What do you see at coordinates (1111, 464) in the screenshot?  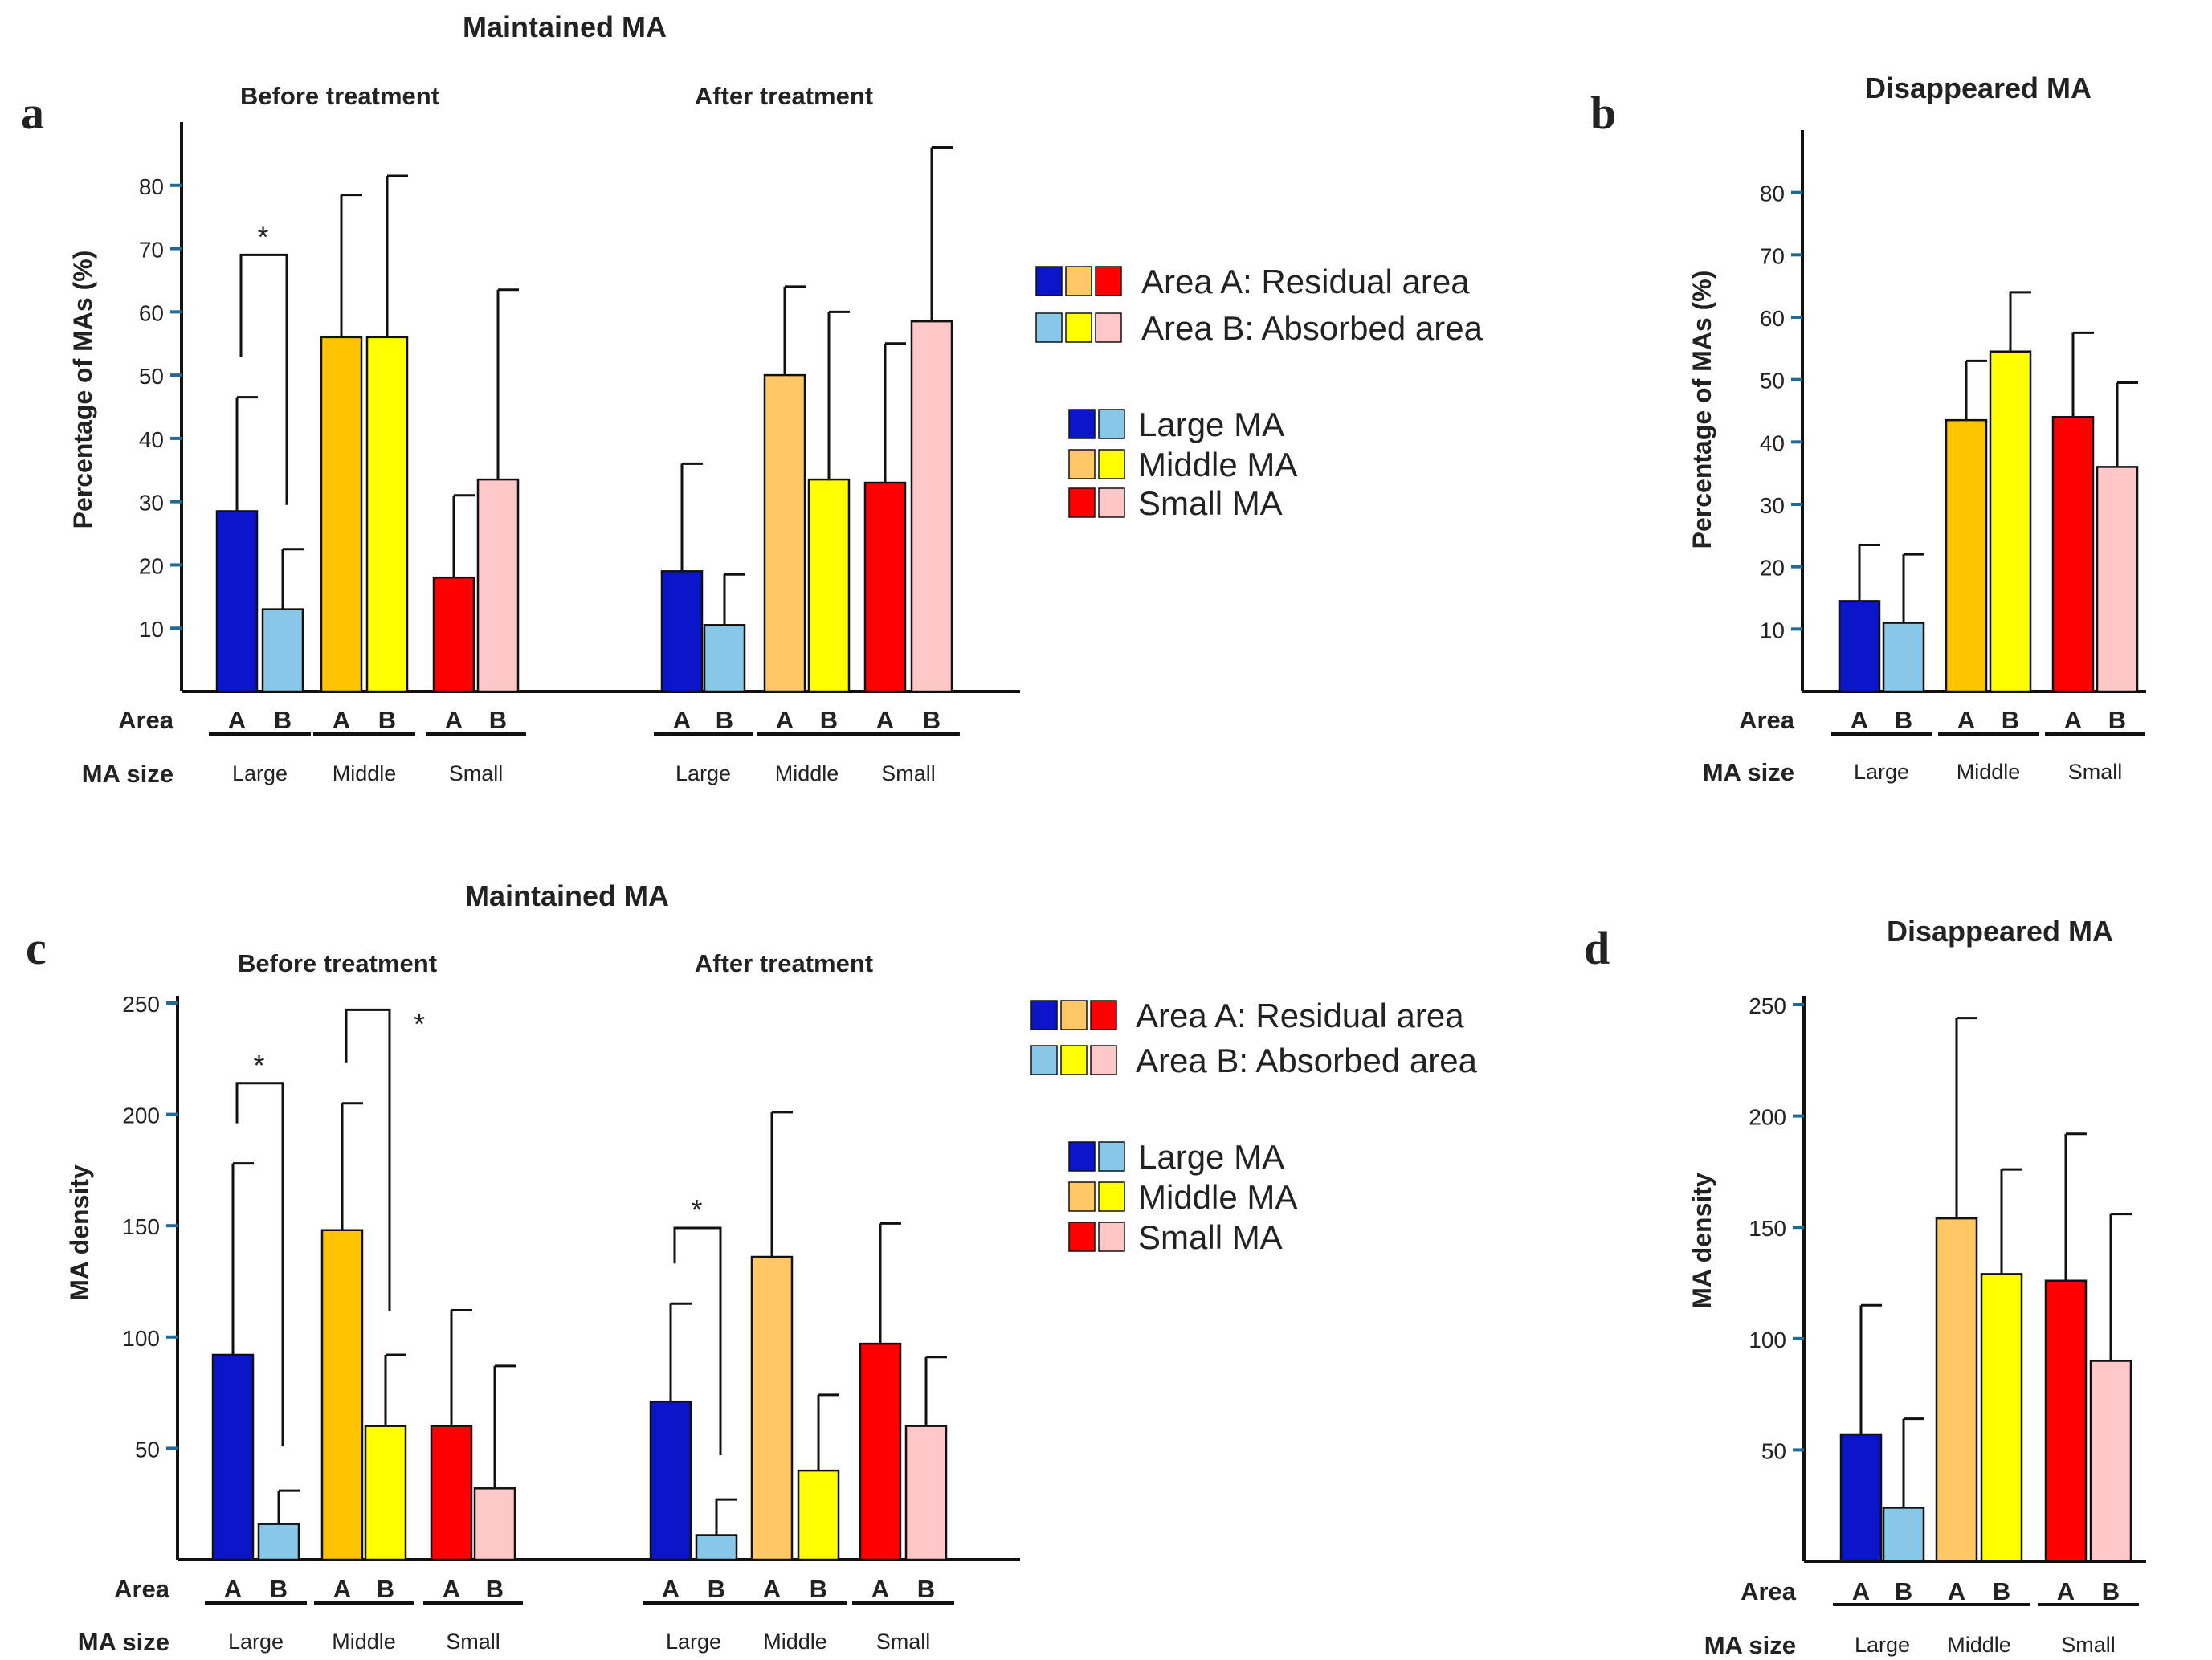 I see `legend-size-swatch-middle-b` at bounding box center [1111, 464].